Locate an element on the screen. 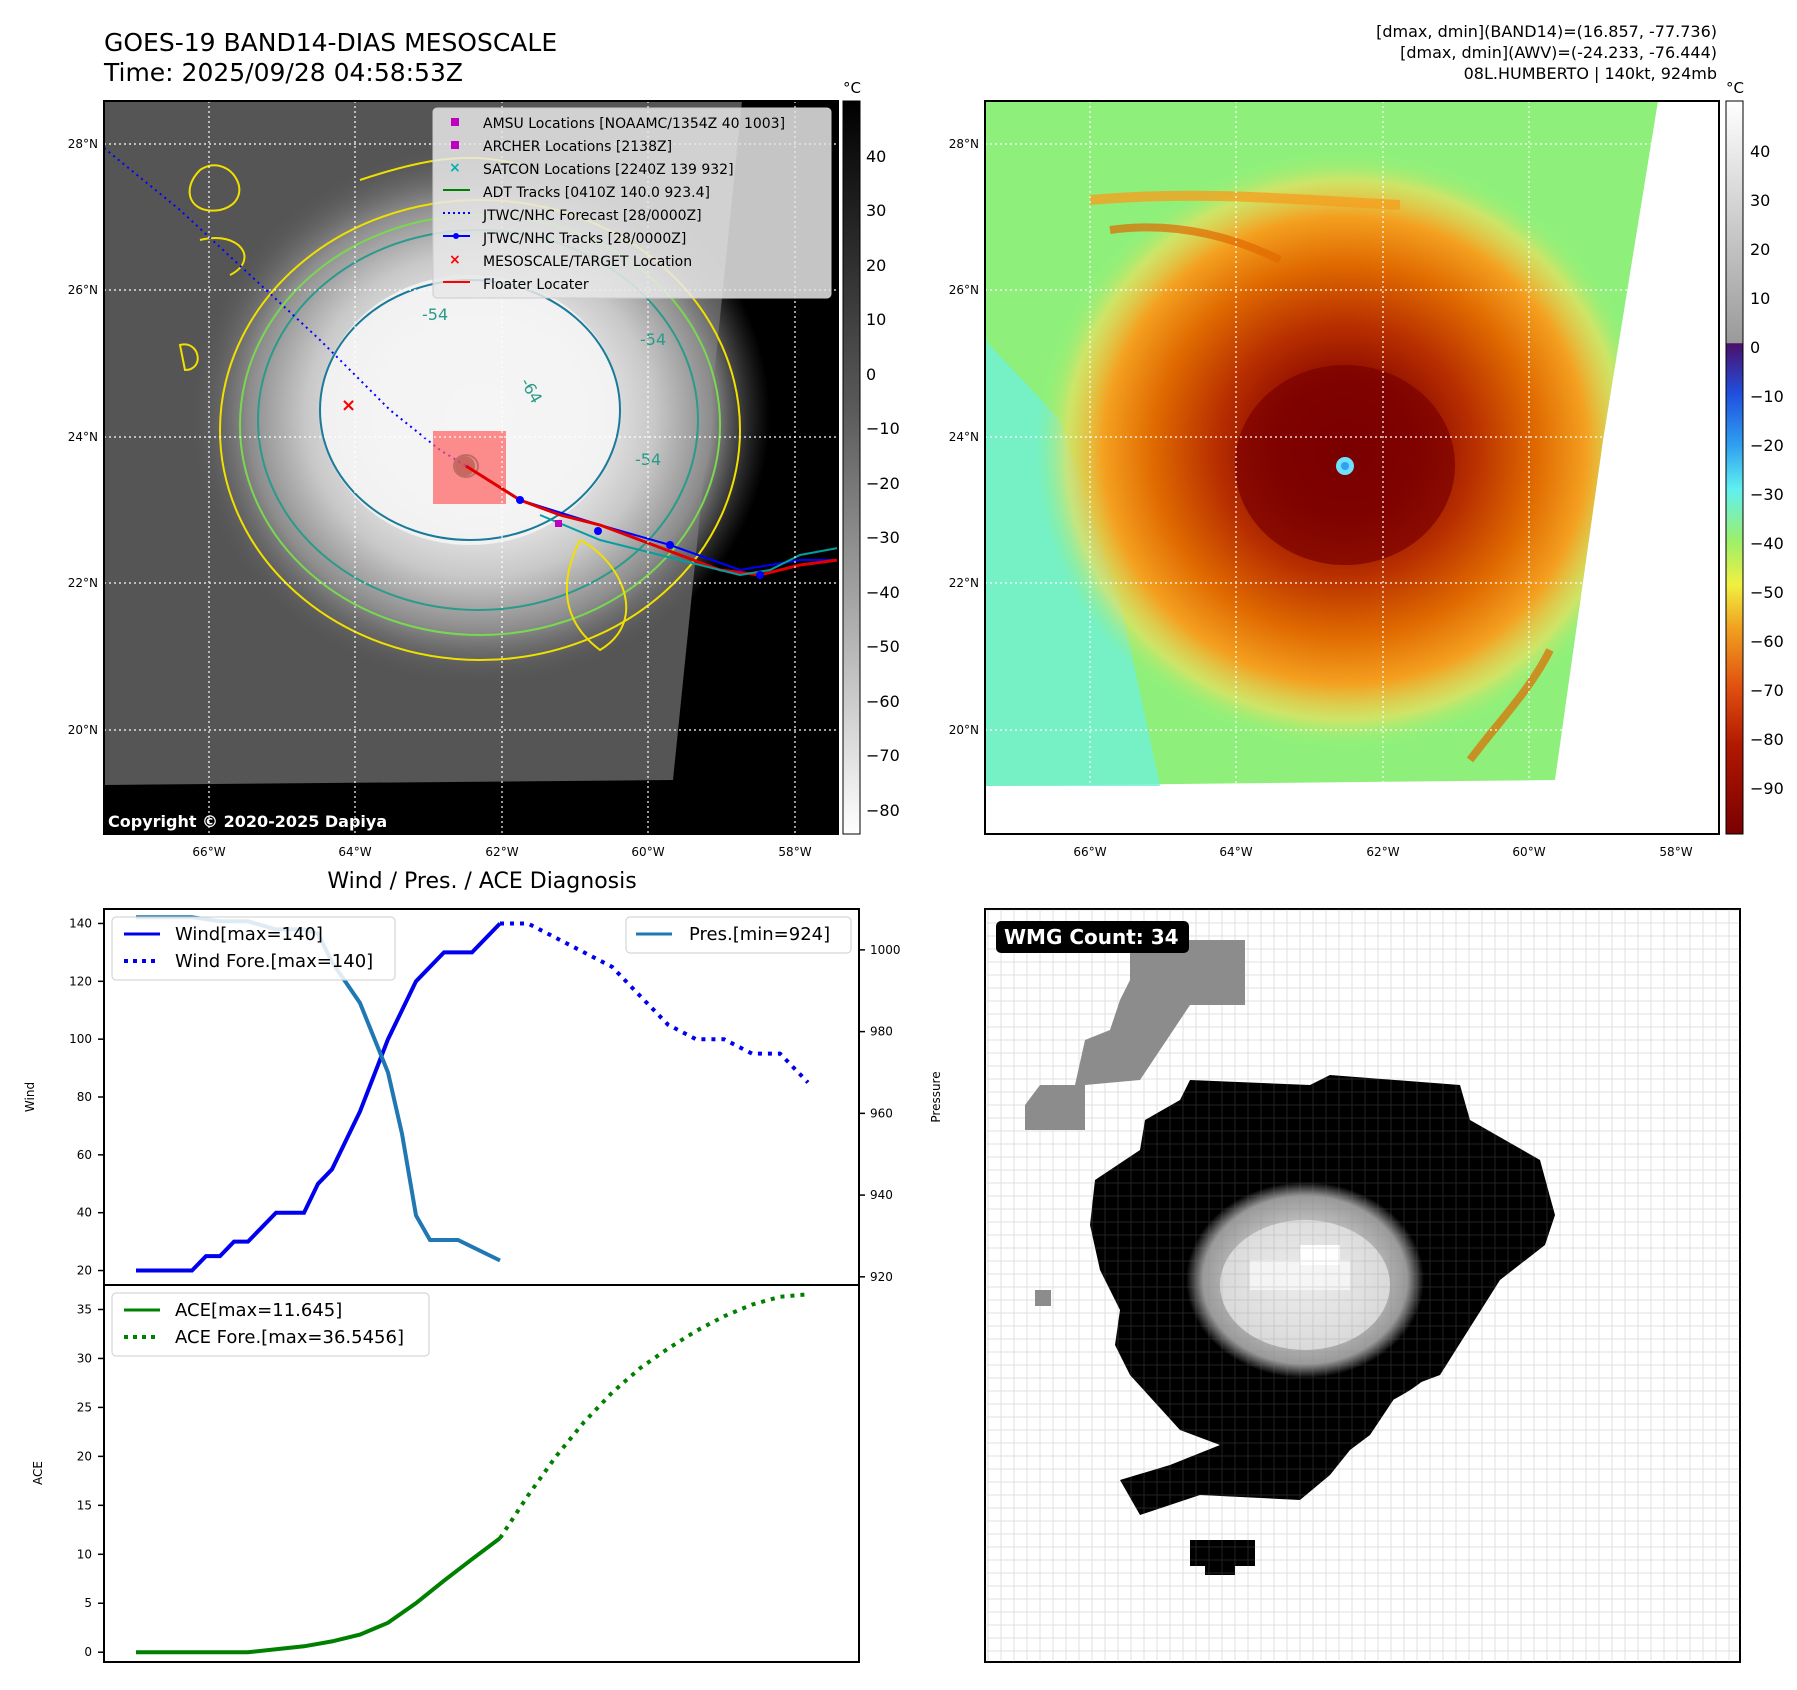  series-line-ace-fore- is located at coordinates (653, 1416).